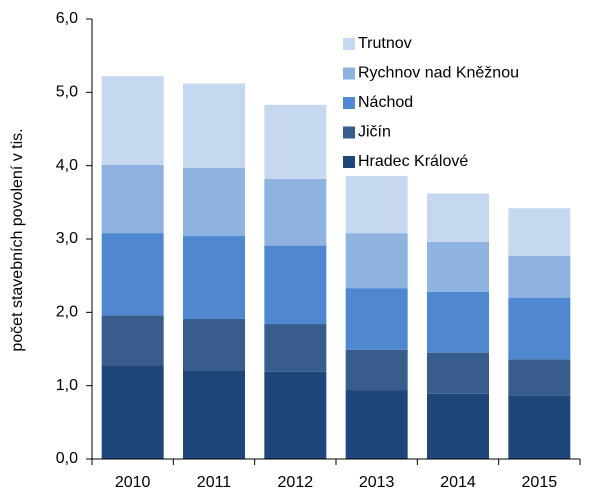  What do you see at coordinates (413, 161) in the screenshot?
I see `legend-label: Hradec Králové` at bounding box center [413, 161].